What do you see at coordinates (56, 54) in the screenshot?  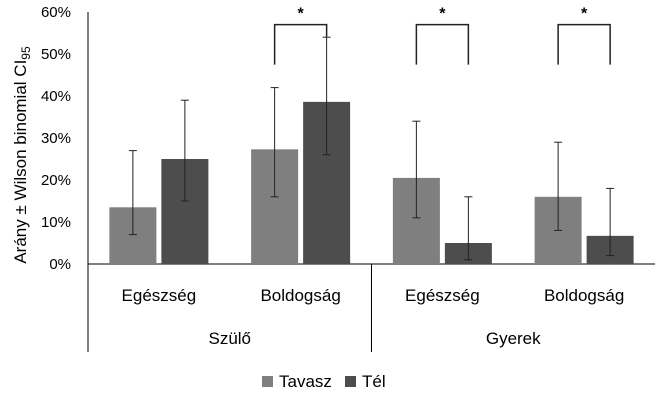 I see `y-tick-label: 50%` at bounding box center [56, 54].